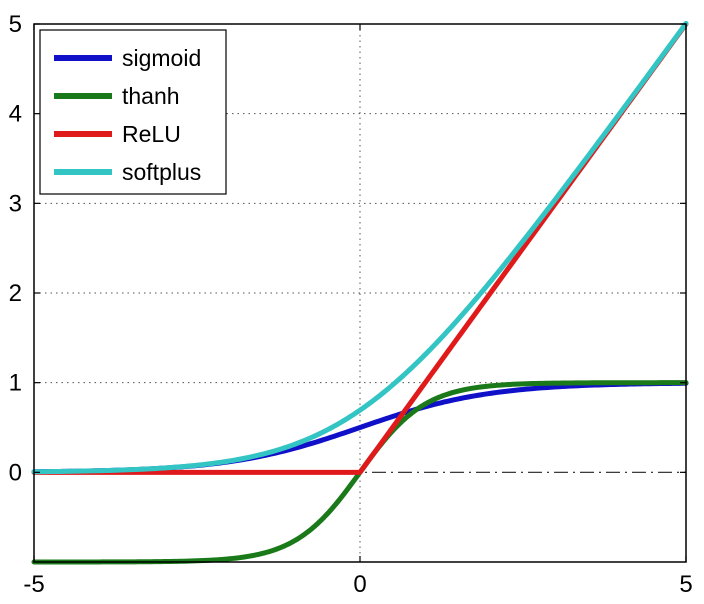 This screenshot has height=604, width=704. What do you see at coordinates (151, 134) in the screenshot?
I see `legend-label-relu: ReLU` at bounding box center [151, 134].